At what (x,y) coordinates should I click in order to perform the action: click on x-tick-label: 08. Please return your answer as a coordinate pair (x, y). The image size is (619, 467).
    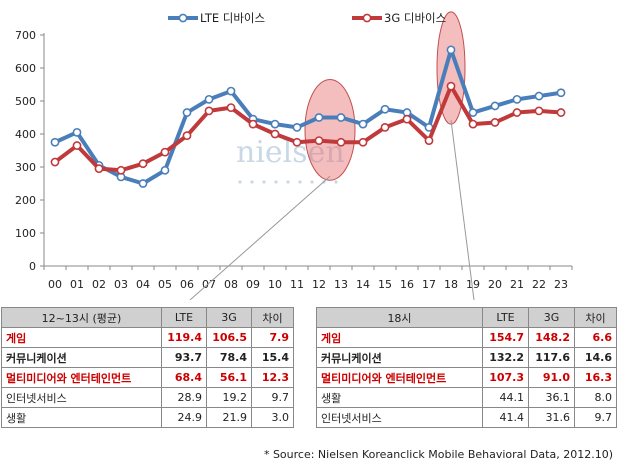
    Looking at the image, I should click on (231, 284).